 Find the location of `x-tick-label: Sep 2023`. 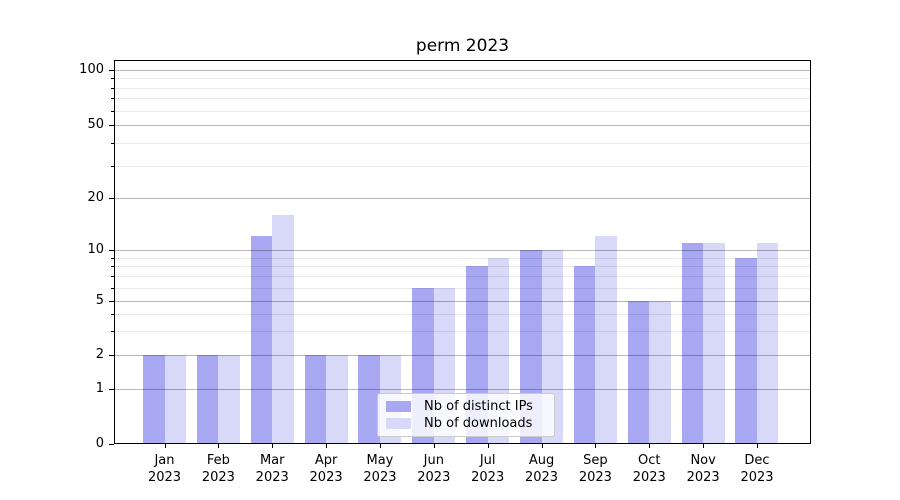

x-tick-label: Sep 2023 is located at coordinates (595, 469).